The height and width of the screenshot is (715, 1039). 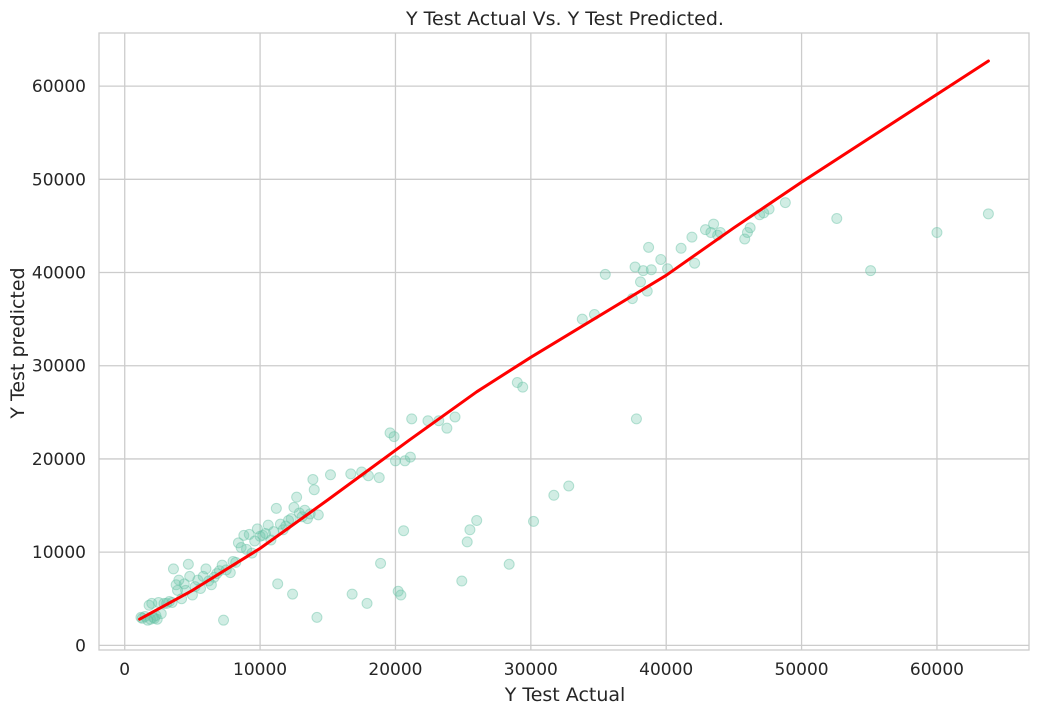 I want to click on x-tick-label: 60000, so click(x=937, y=670).